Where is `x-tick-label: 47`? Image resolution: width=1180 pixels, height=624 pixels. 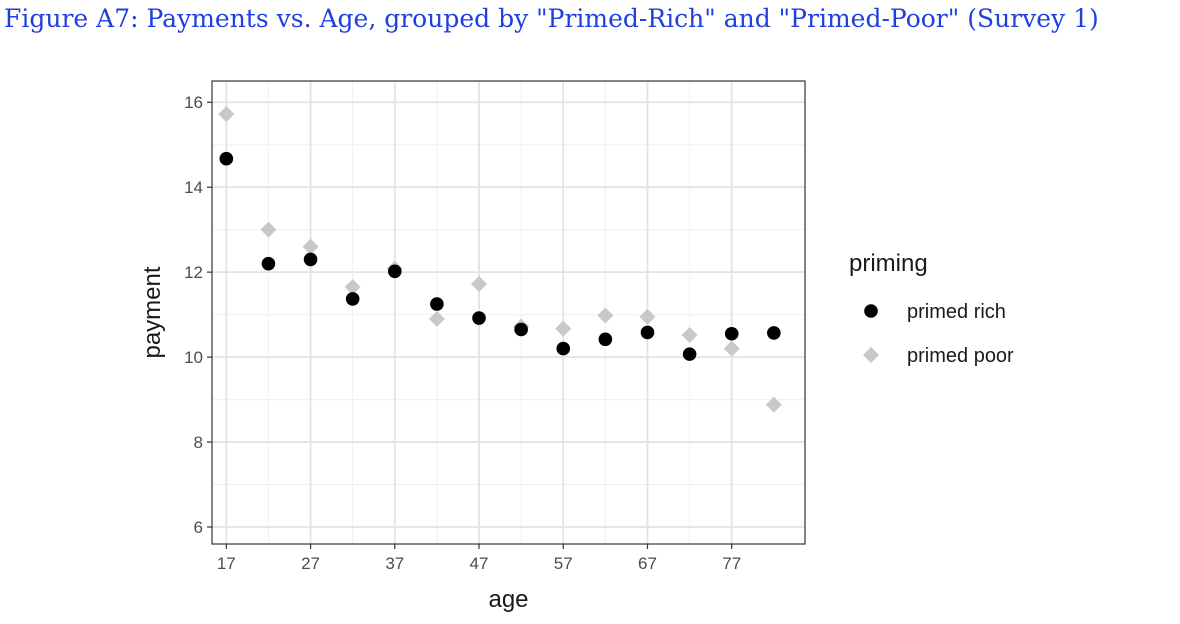
x-tick-label: 47 is located at coordinates (479, 563).